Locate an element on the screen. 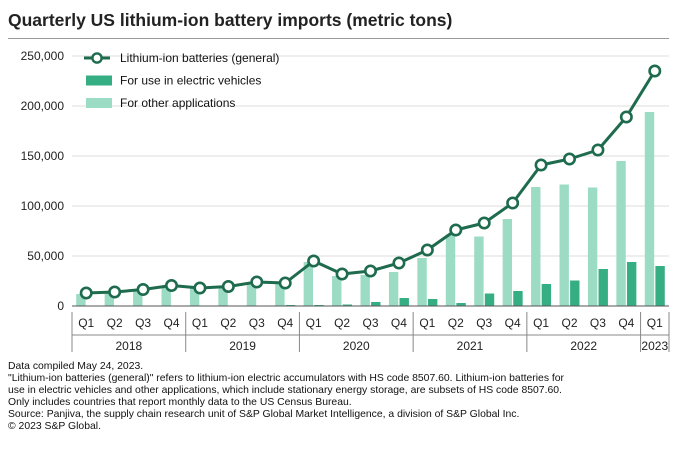  legend-marker-swatch is located at coordinates (97, 58).